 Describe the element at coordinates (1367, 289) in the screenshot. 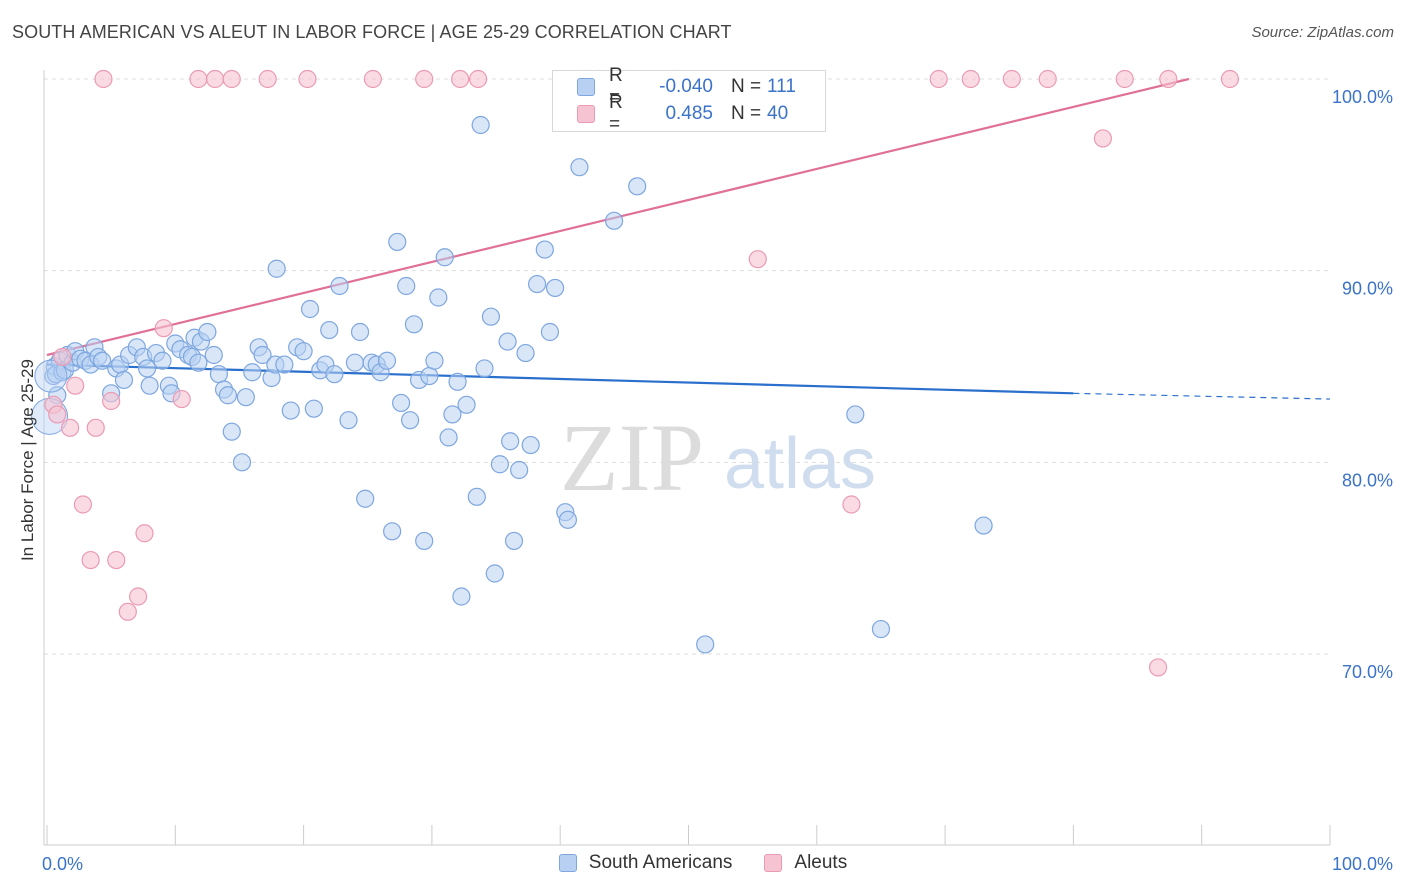

I see `y-tick-label: 90.0%` at that location.